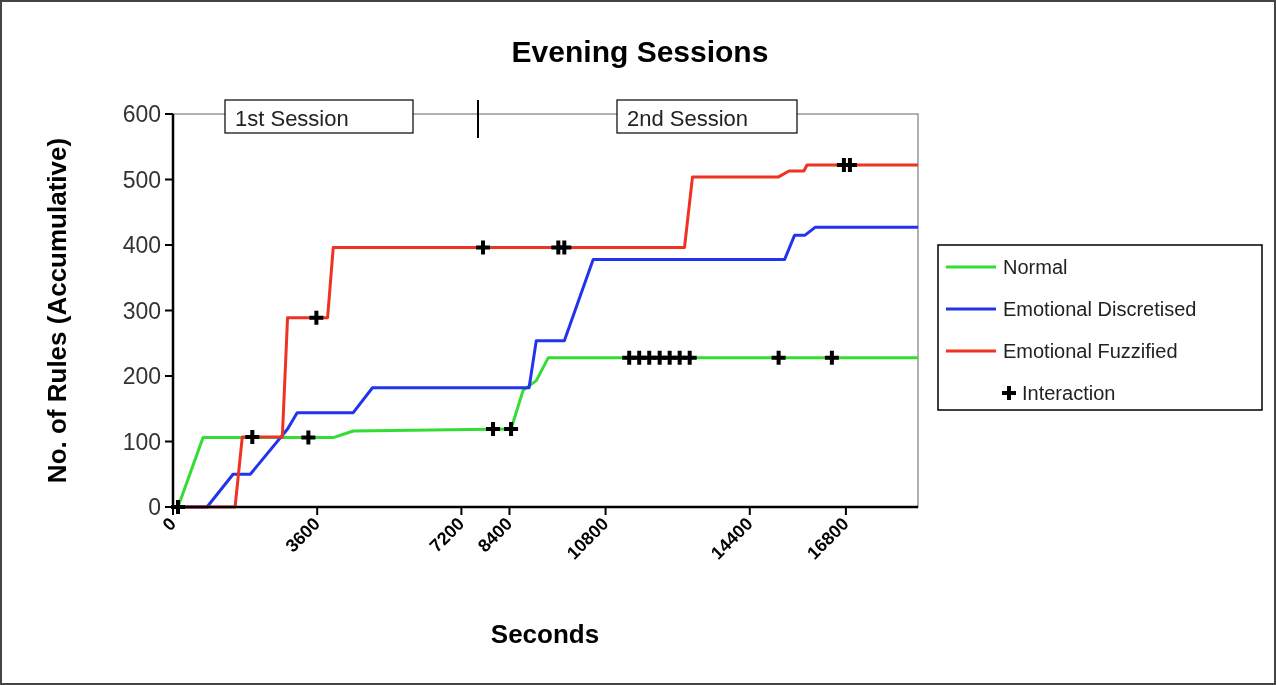 The image size is (1276, 685). I want to click on legend-label: Interaction, so click(1069, 393).